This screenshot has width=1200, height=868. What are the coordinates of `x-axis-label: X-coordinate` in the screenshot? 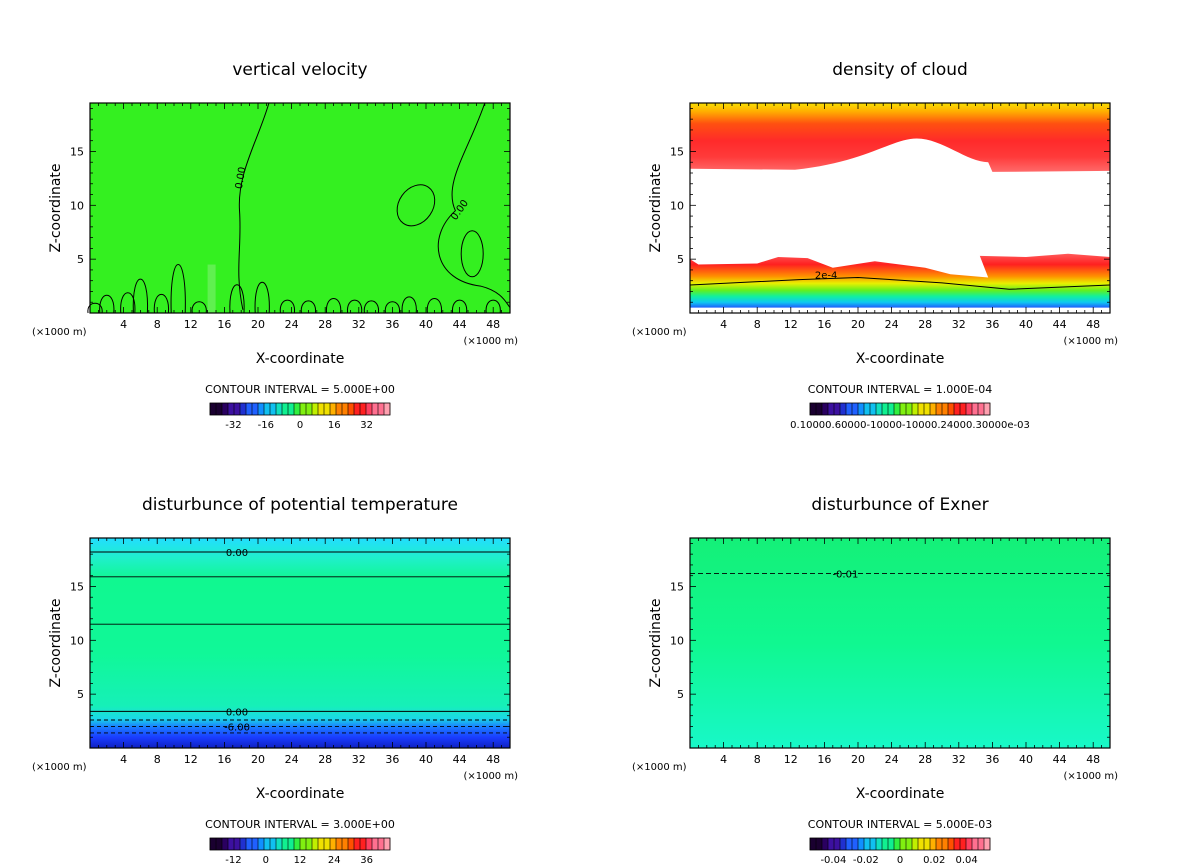 It's located at (900, 794).